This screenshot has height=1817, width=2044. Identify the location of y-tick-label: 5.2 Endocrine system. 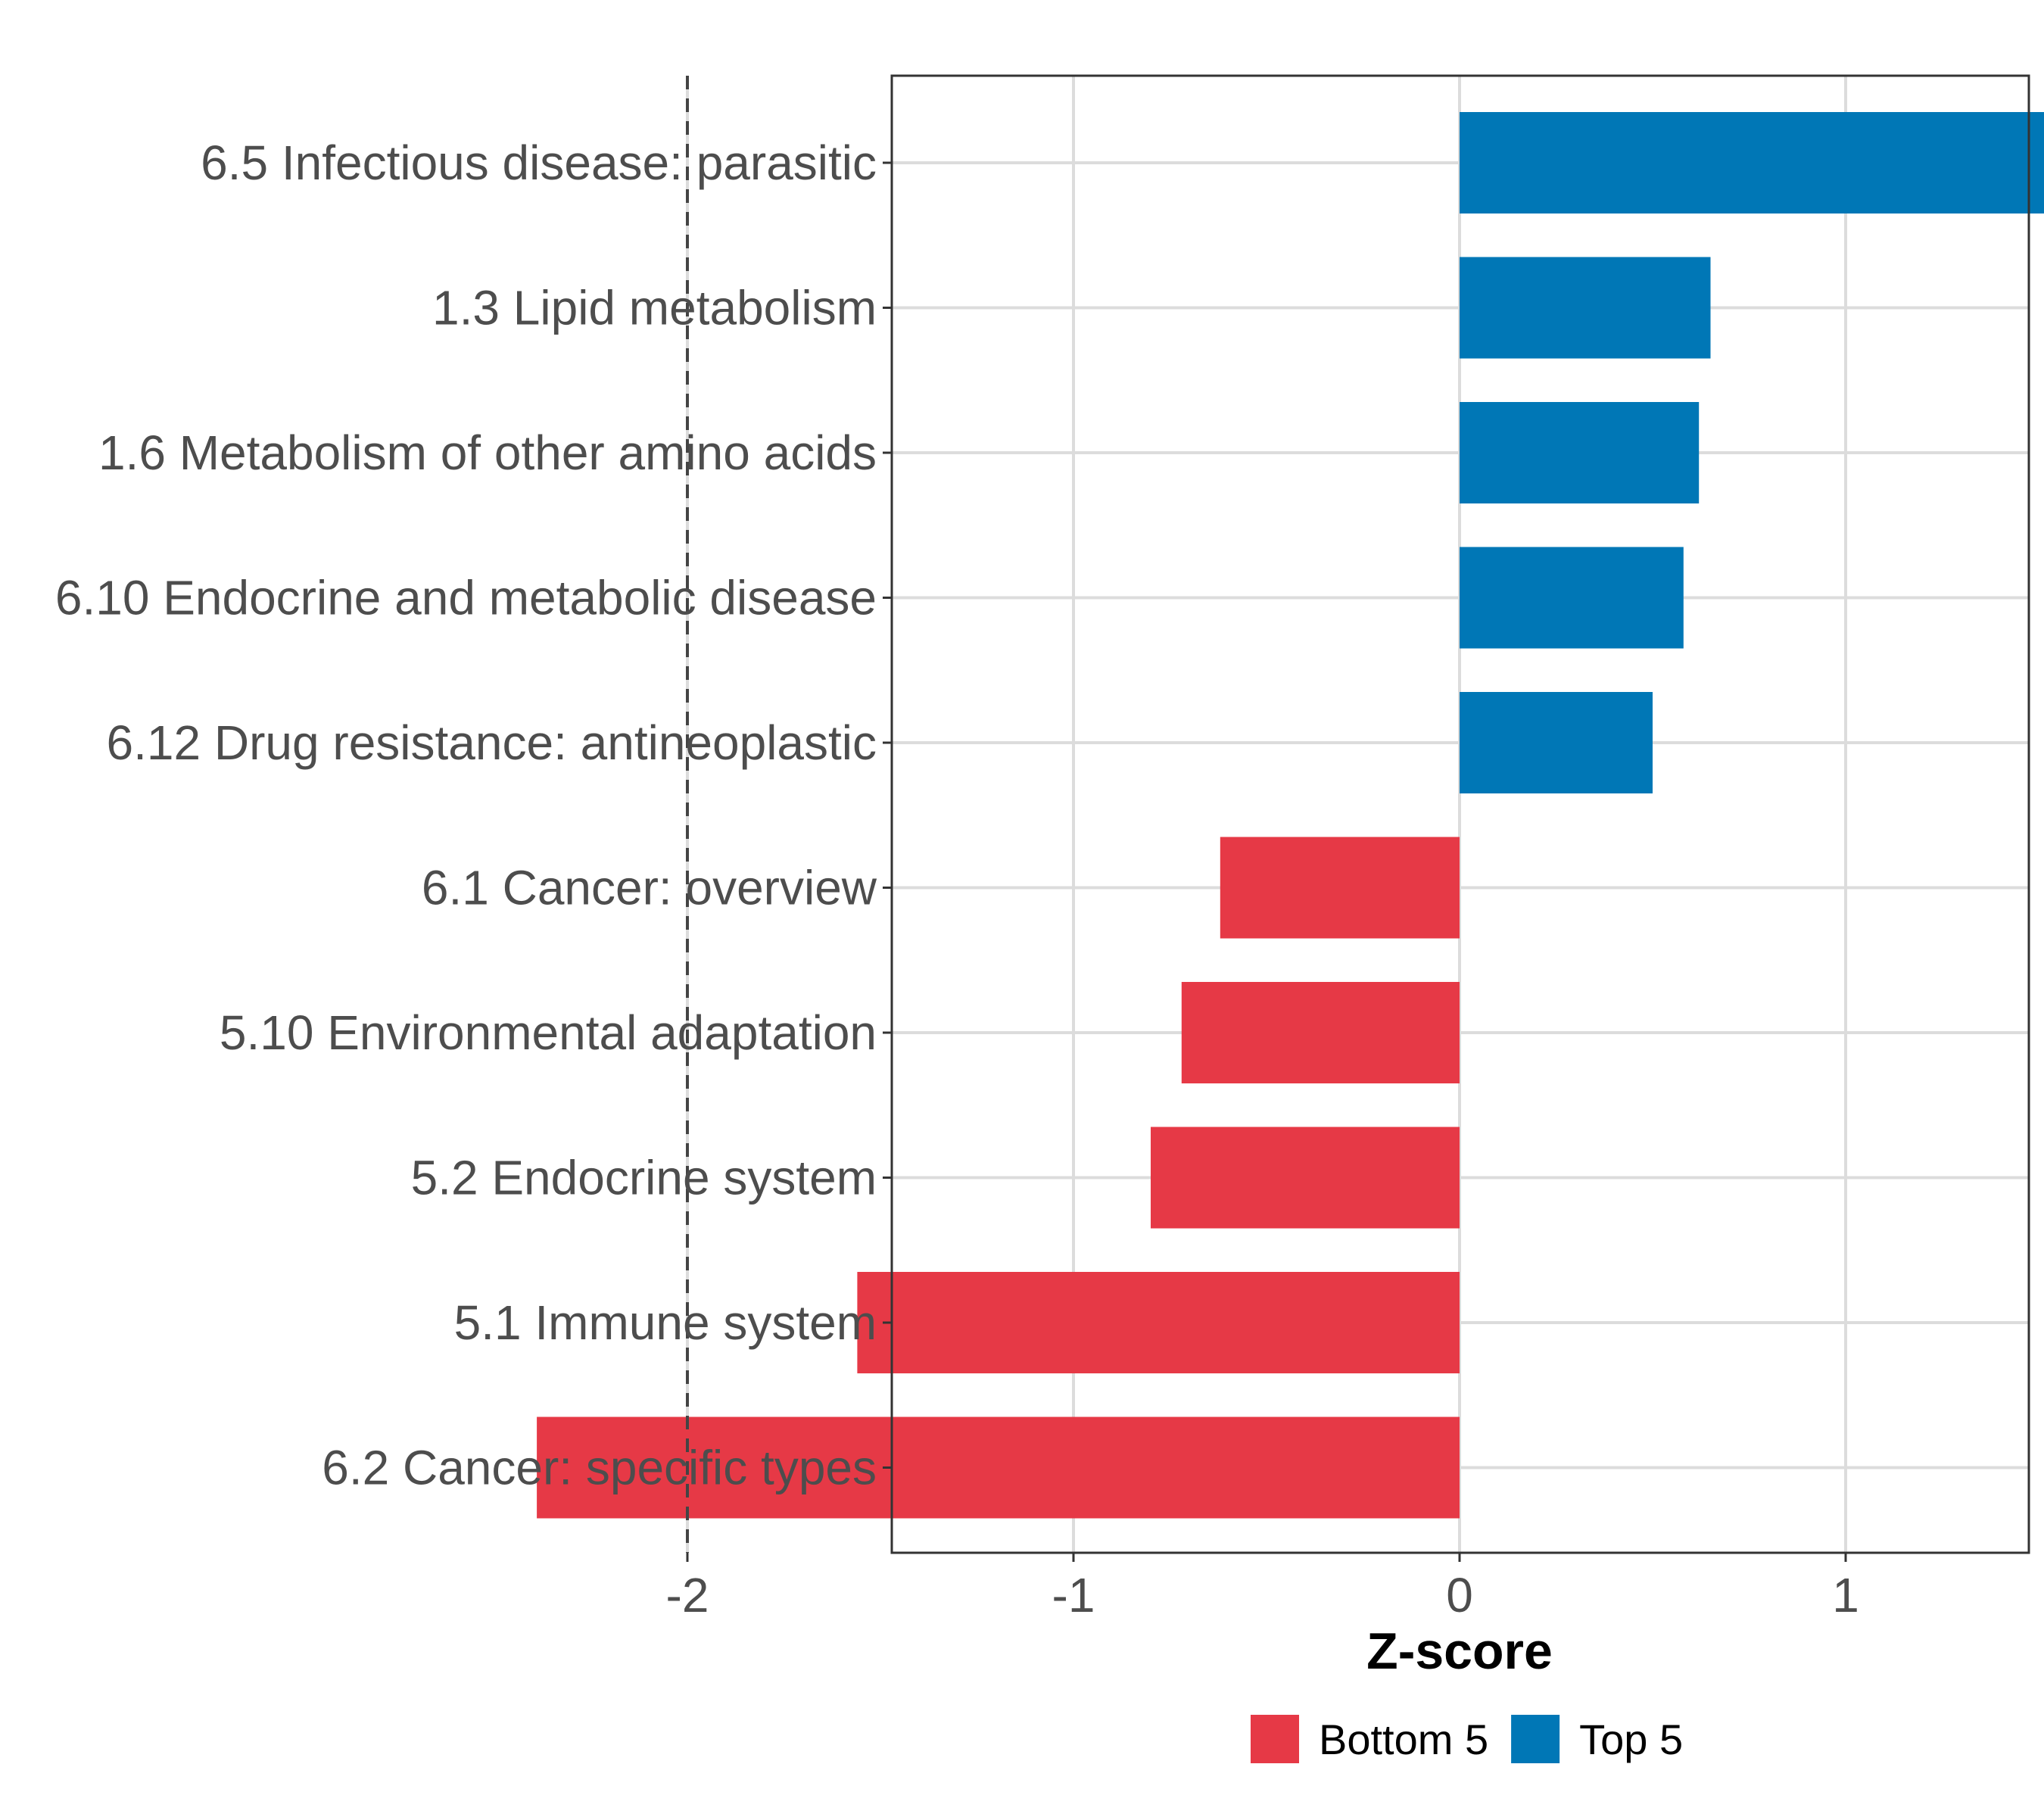
(644, 1178).